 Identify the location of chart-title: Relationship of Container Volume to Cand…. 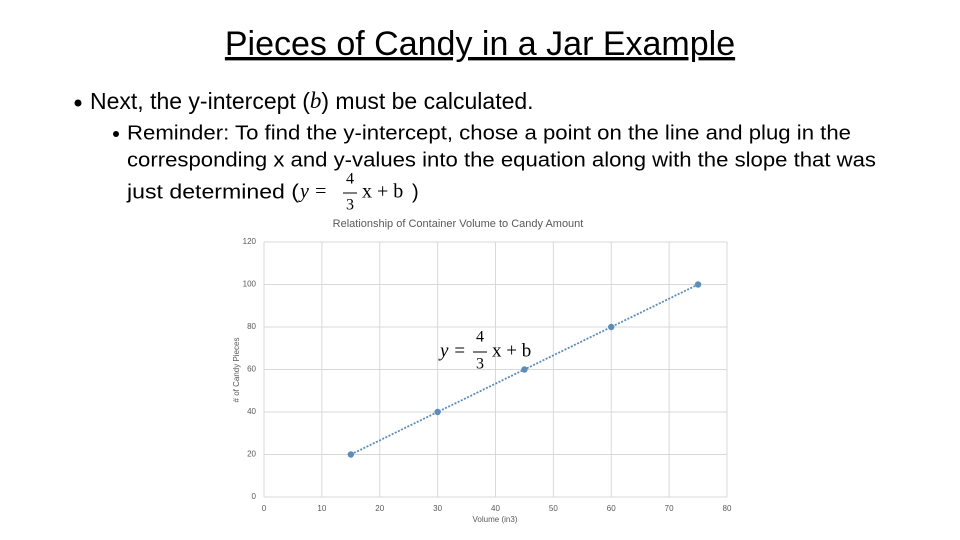
(458, 224).